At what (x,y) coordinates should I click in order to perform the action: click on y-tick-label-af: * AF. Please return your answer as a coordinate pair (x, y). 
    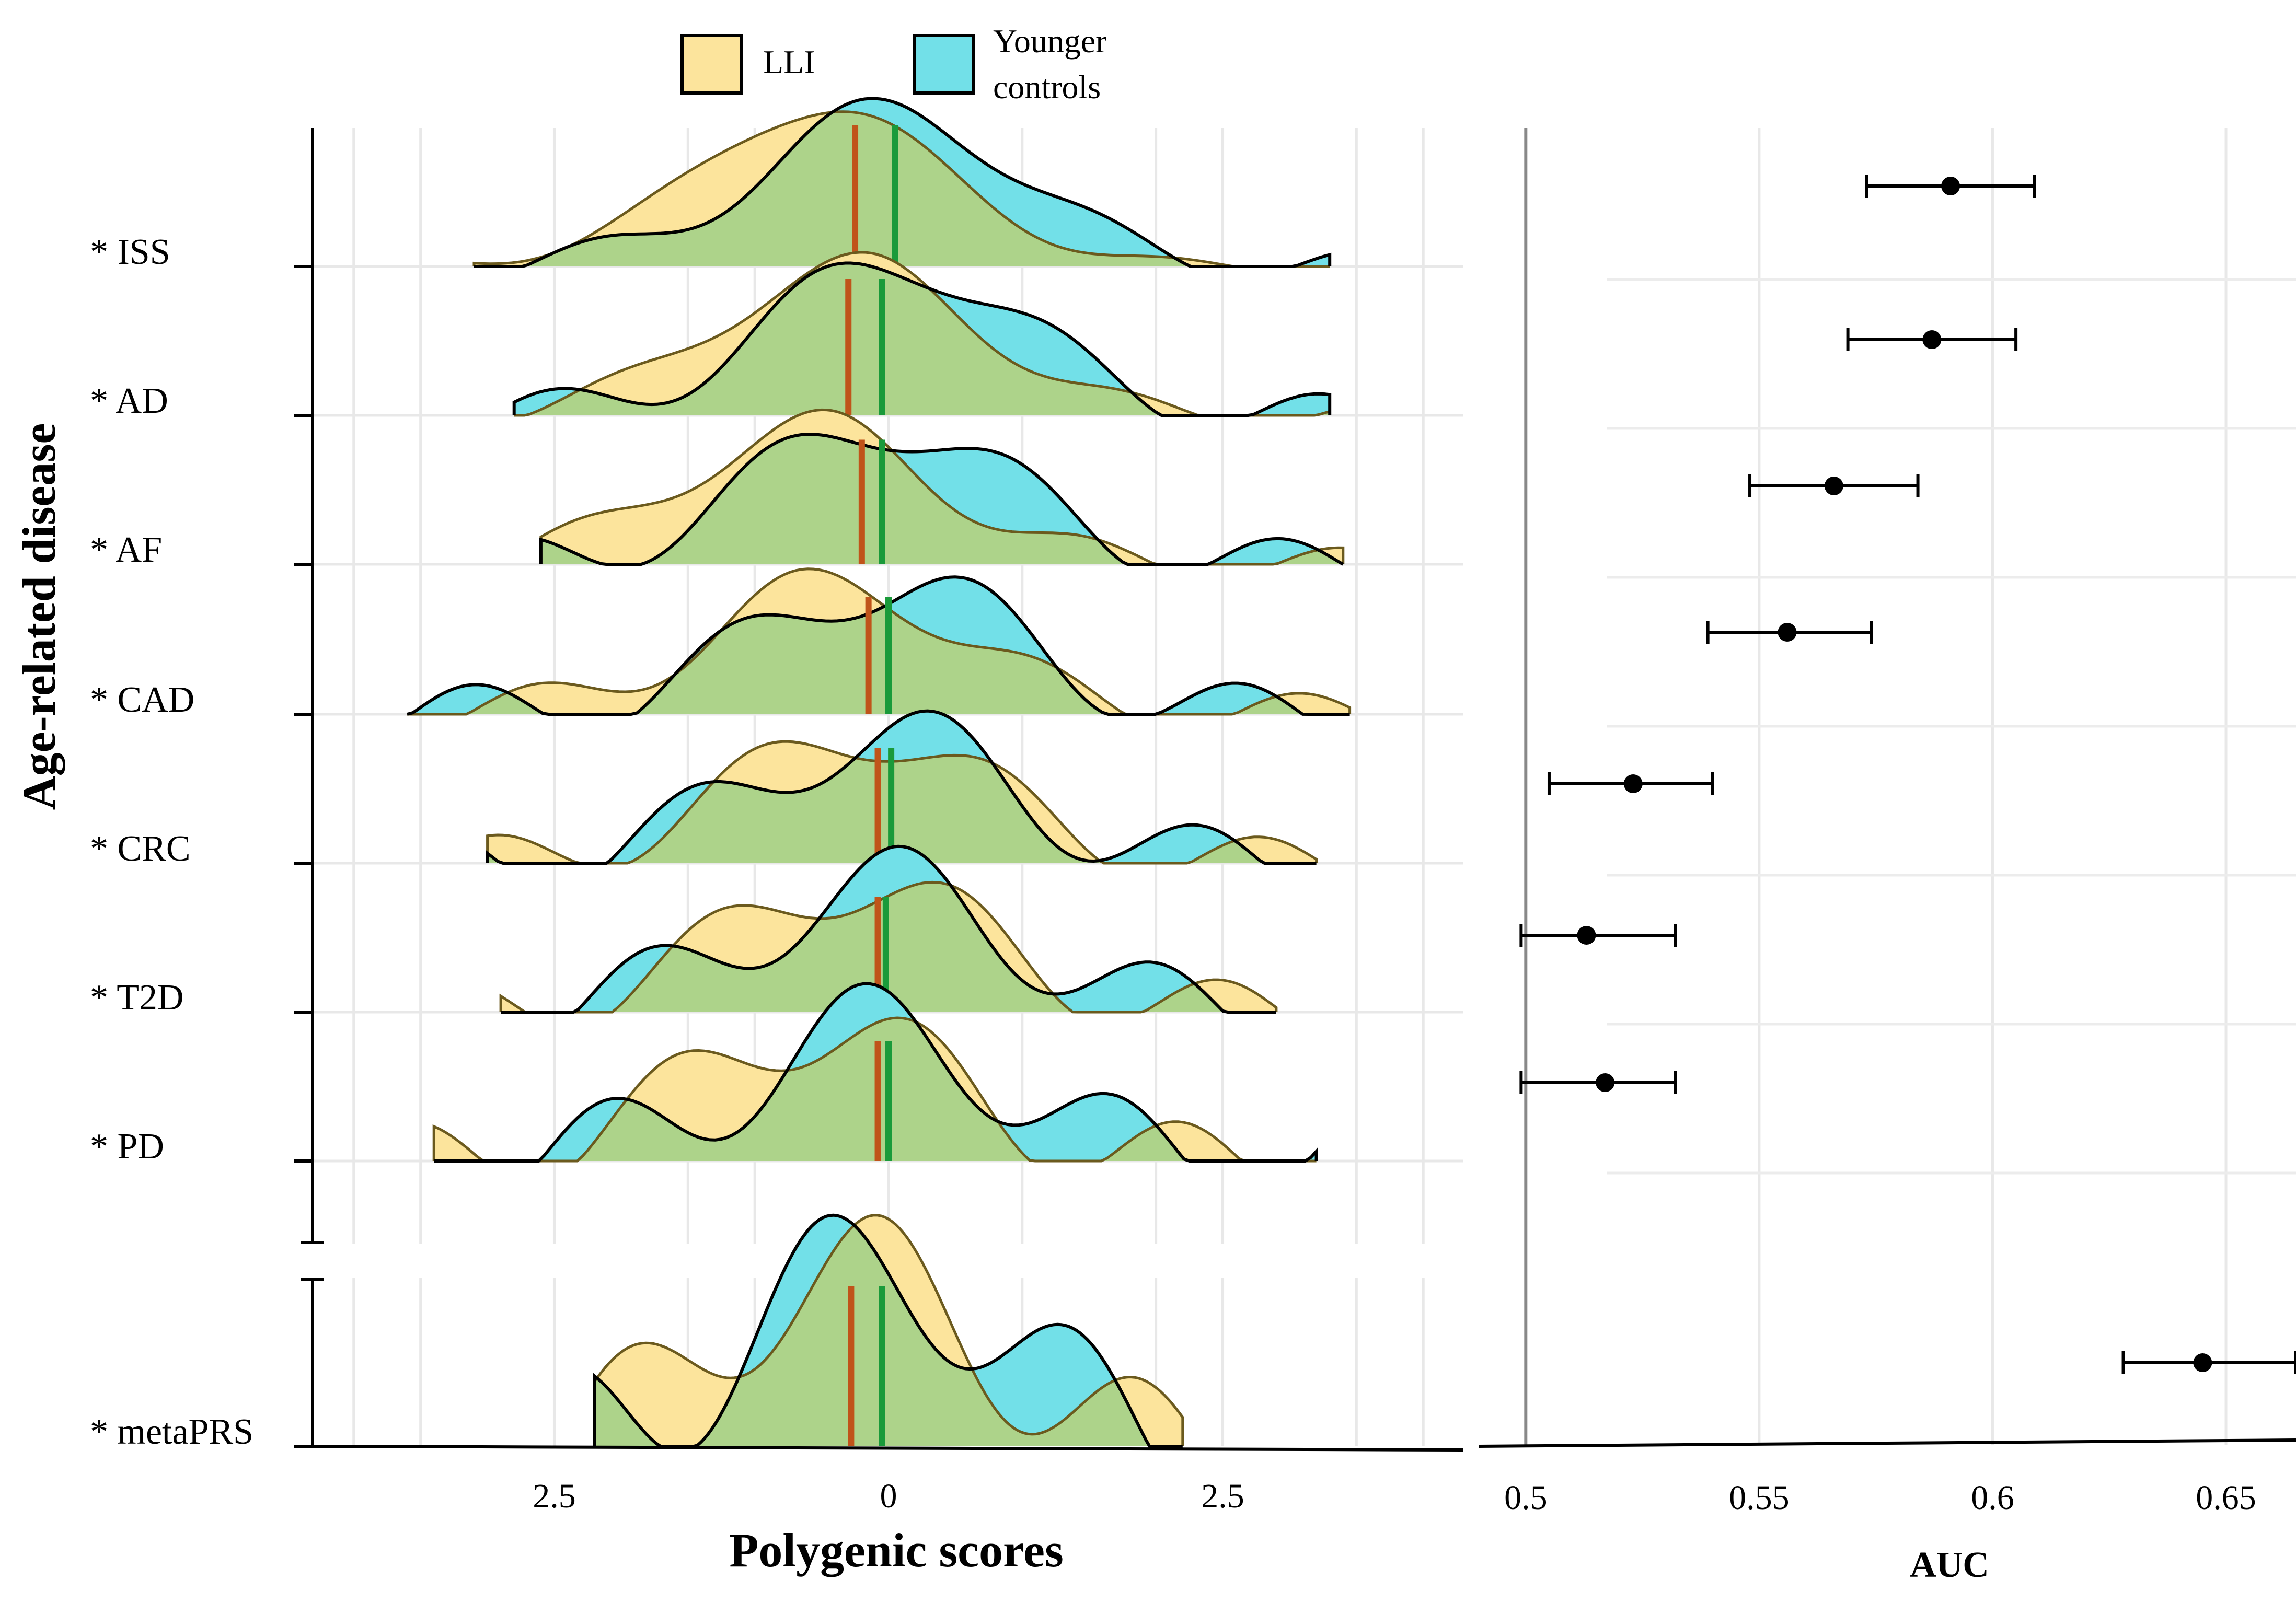
    Looking at the image, I should click on (126, 550).